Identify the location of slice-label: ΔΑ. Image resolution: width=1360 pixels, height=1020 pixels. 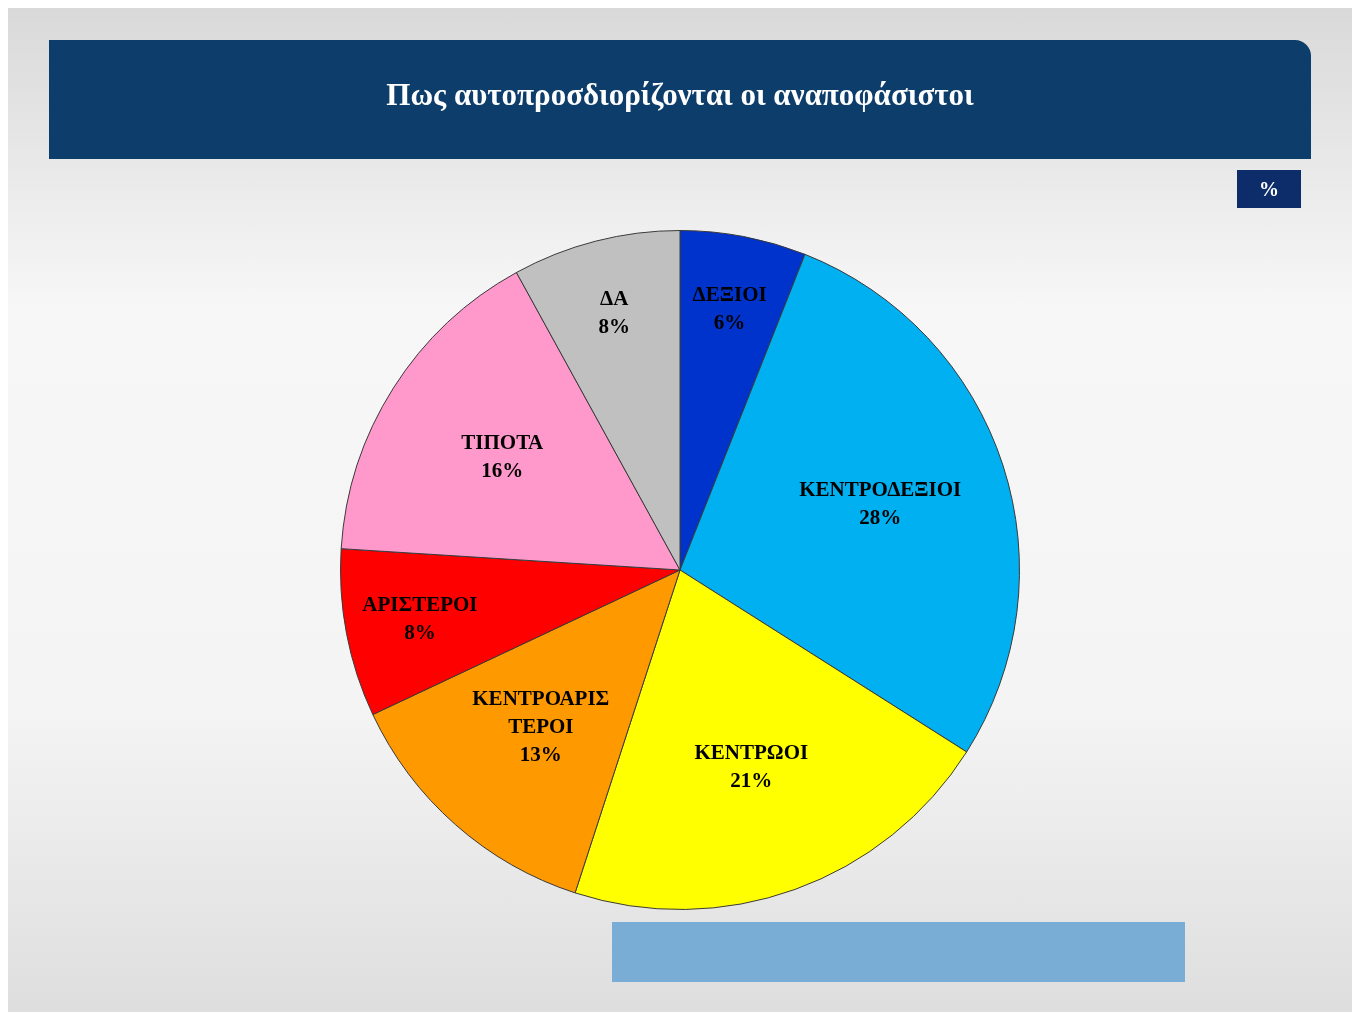
(614, 297).